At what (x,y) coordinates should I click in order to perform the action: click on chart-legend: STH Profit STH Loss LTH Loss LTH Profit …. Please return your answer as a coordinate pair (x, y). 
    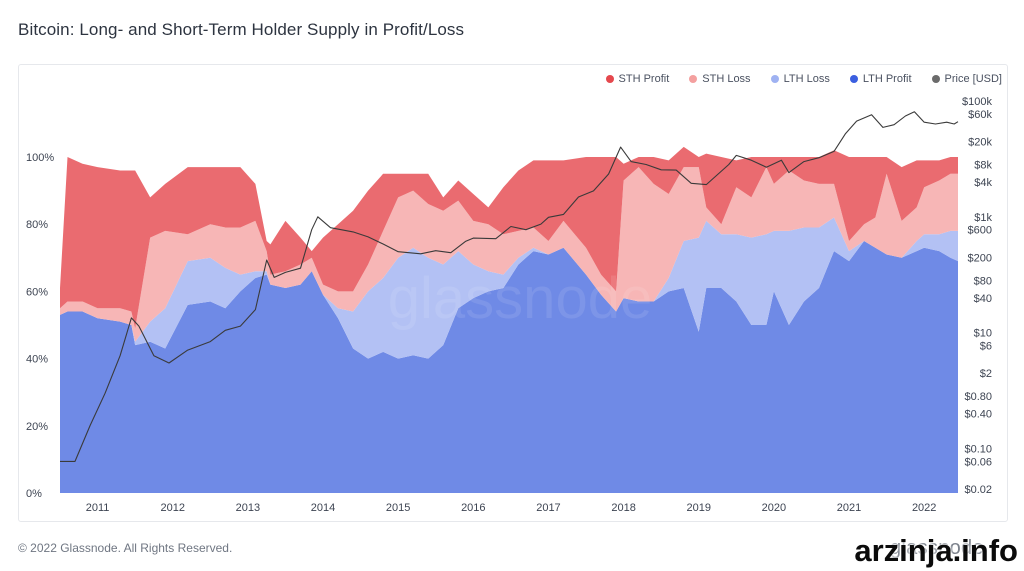
    Looking at the image, I should click on (803, 79).